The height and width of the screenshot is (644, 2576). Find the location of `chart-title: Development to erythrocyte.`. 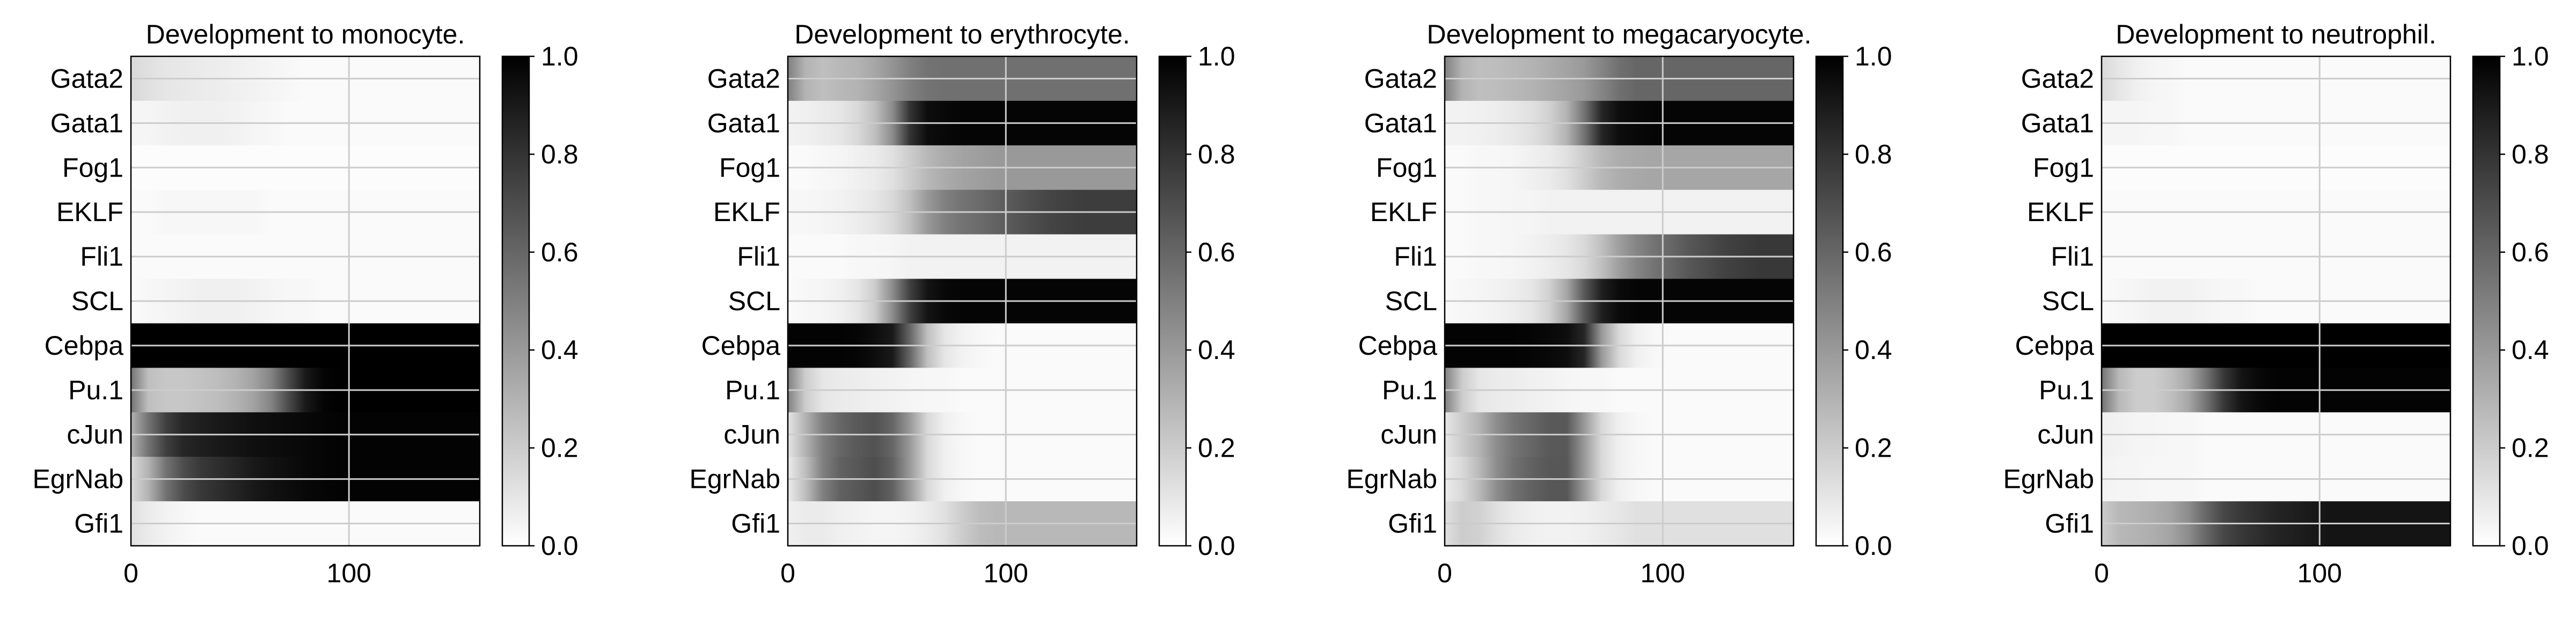

chart-title: Development to erythrocyte. is located at coordinates (962, 34).